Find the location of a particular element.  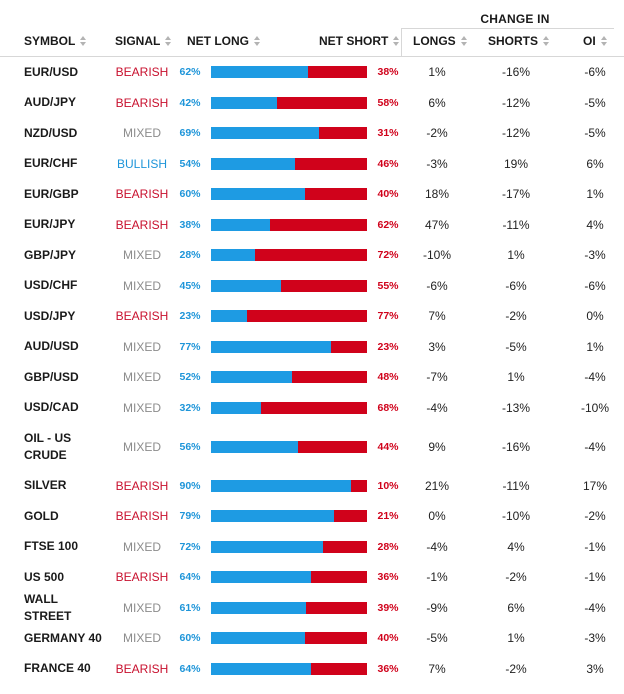

table-row: US 500 BEARISH 64% 36% -1% -2% -1% is located at coordinates (312, 577).